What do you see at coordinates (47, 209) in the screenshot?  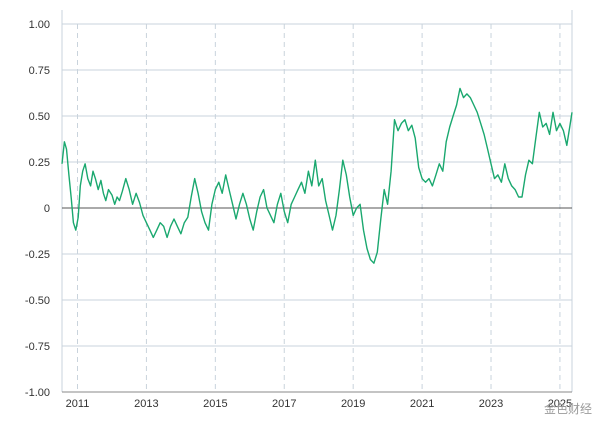 I see `y-tick-label: 0` at bounding box center [47, 209].